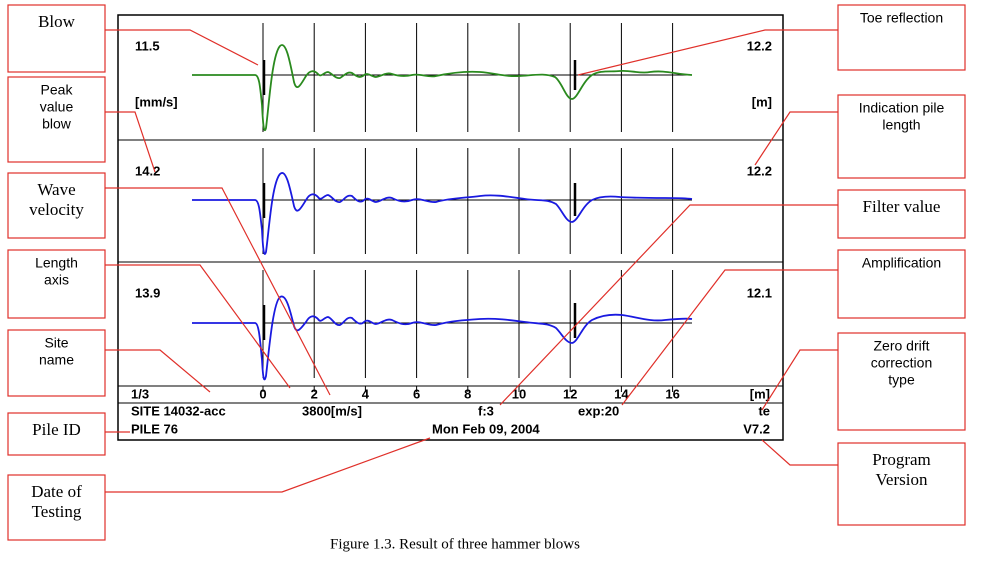 The width and height of the screenshot is (991, 567). What do you see at coordinates (366, 393) in the screenshot?
I see `axis-tick-label: 4` at bounding box center [366, 393].